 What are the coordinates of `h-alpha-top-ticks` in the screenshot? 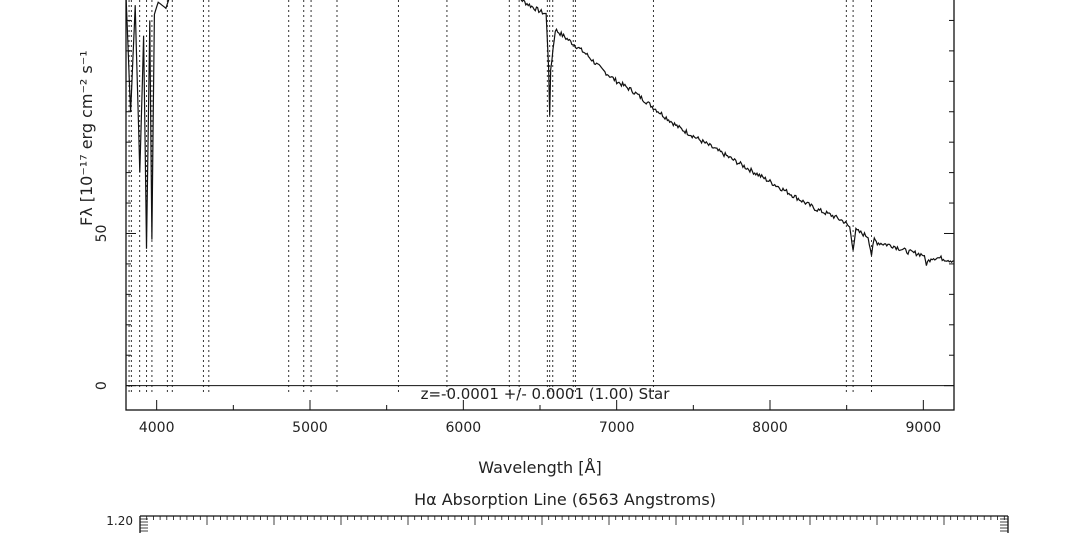 It's located at (573, 523).